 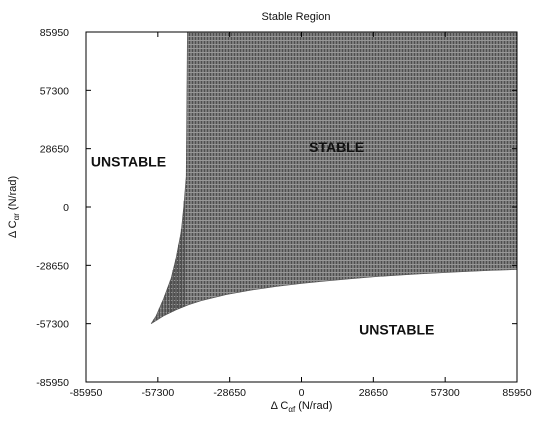 I want to click on y-tick-label: -57300, so click(x=52, y=325).